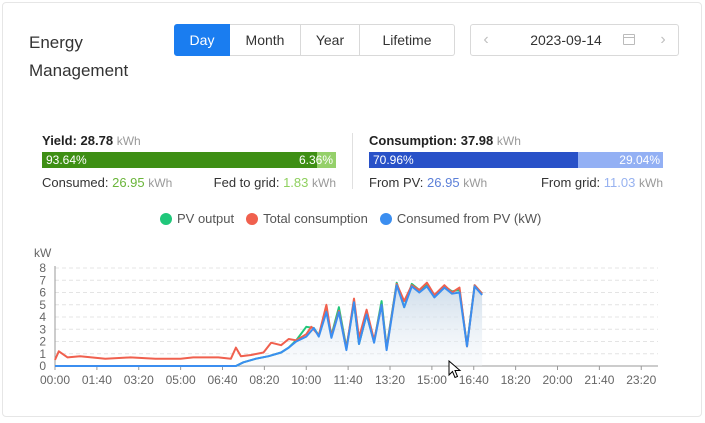 The height and width of the screenshot is (423, 705). What do you see at coordinates (296, 182) in the screenshot?
I see `fed-value: 1.83` at bounding box center [296, 182].